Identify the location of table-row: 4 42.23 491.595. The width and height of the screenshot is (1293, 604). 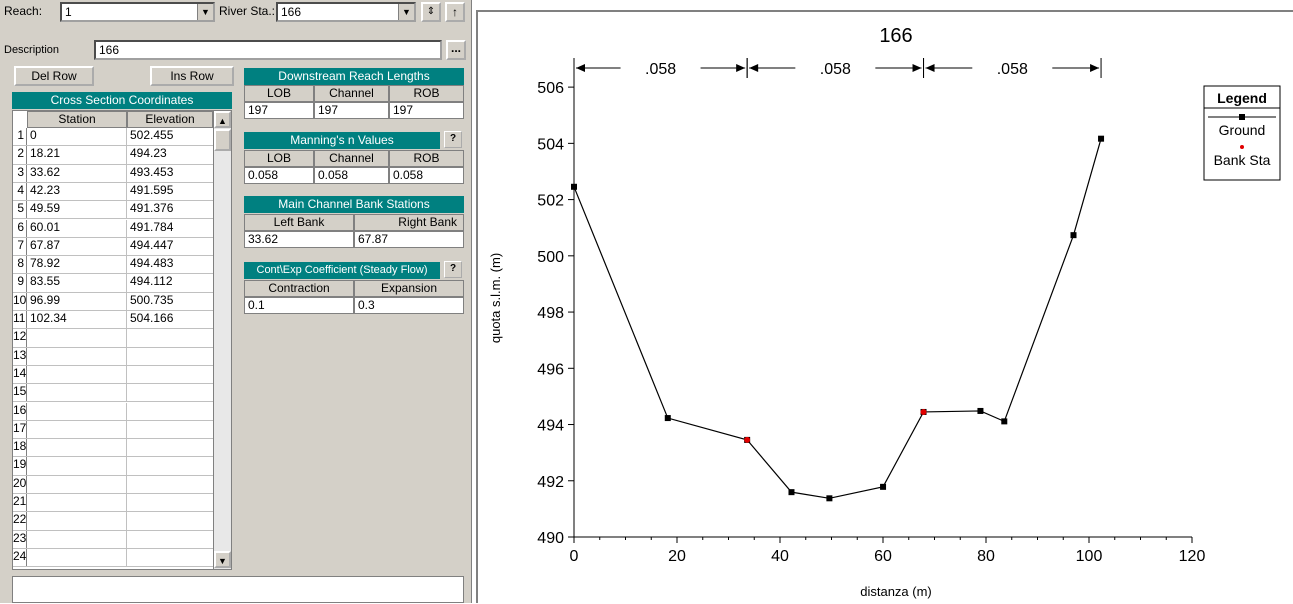
(113, 192).